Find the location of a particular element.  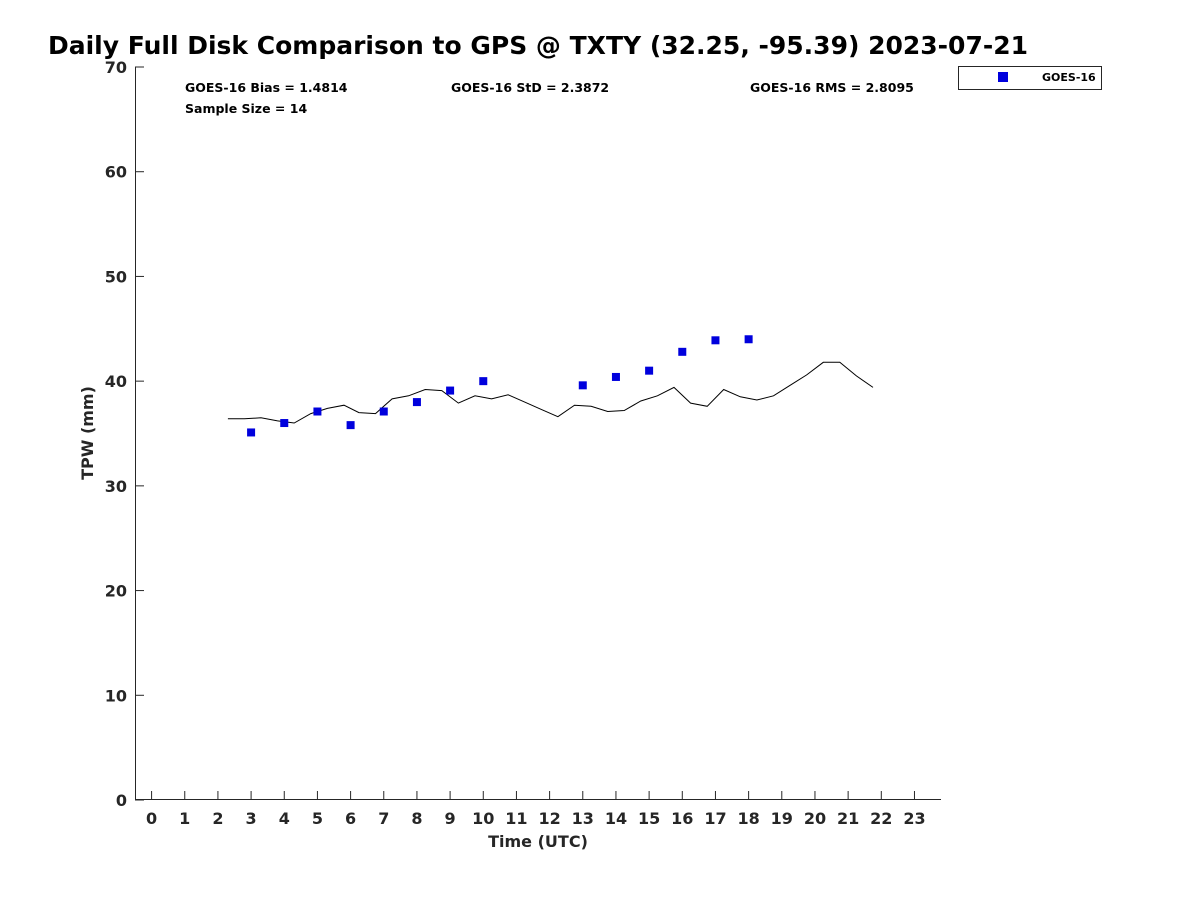

x-tick-label: 1 is located at coordinates (184, 818).